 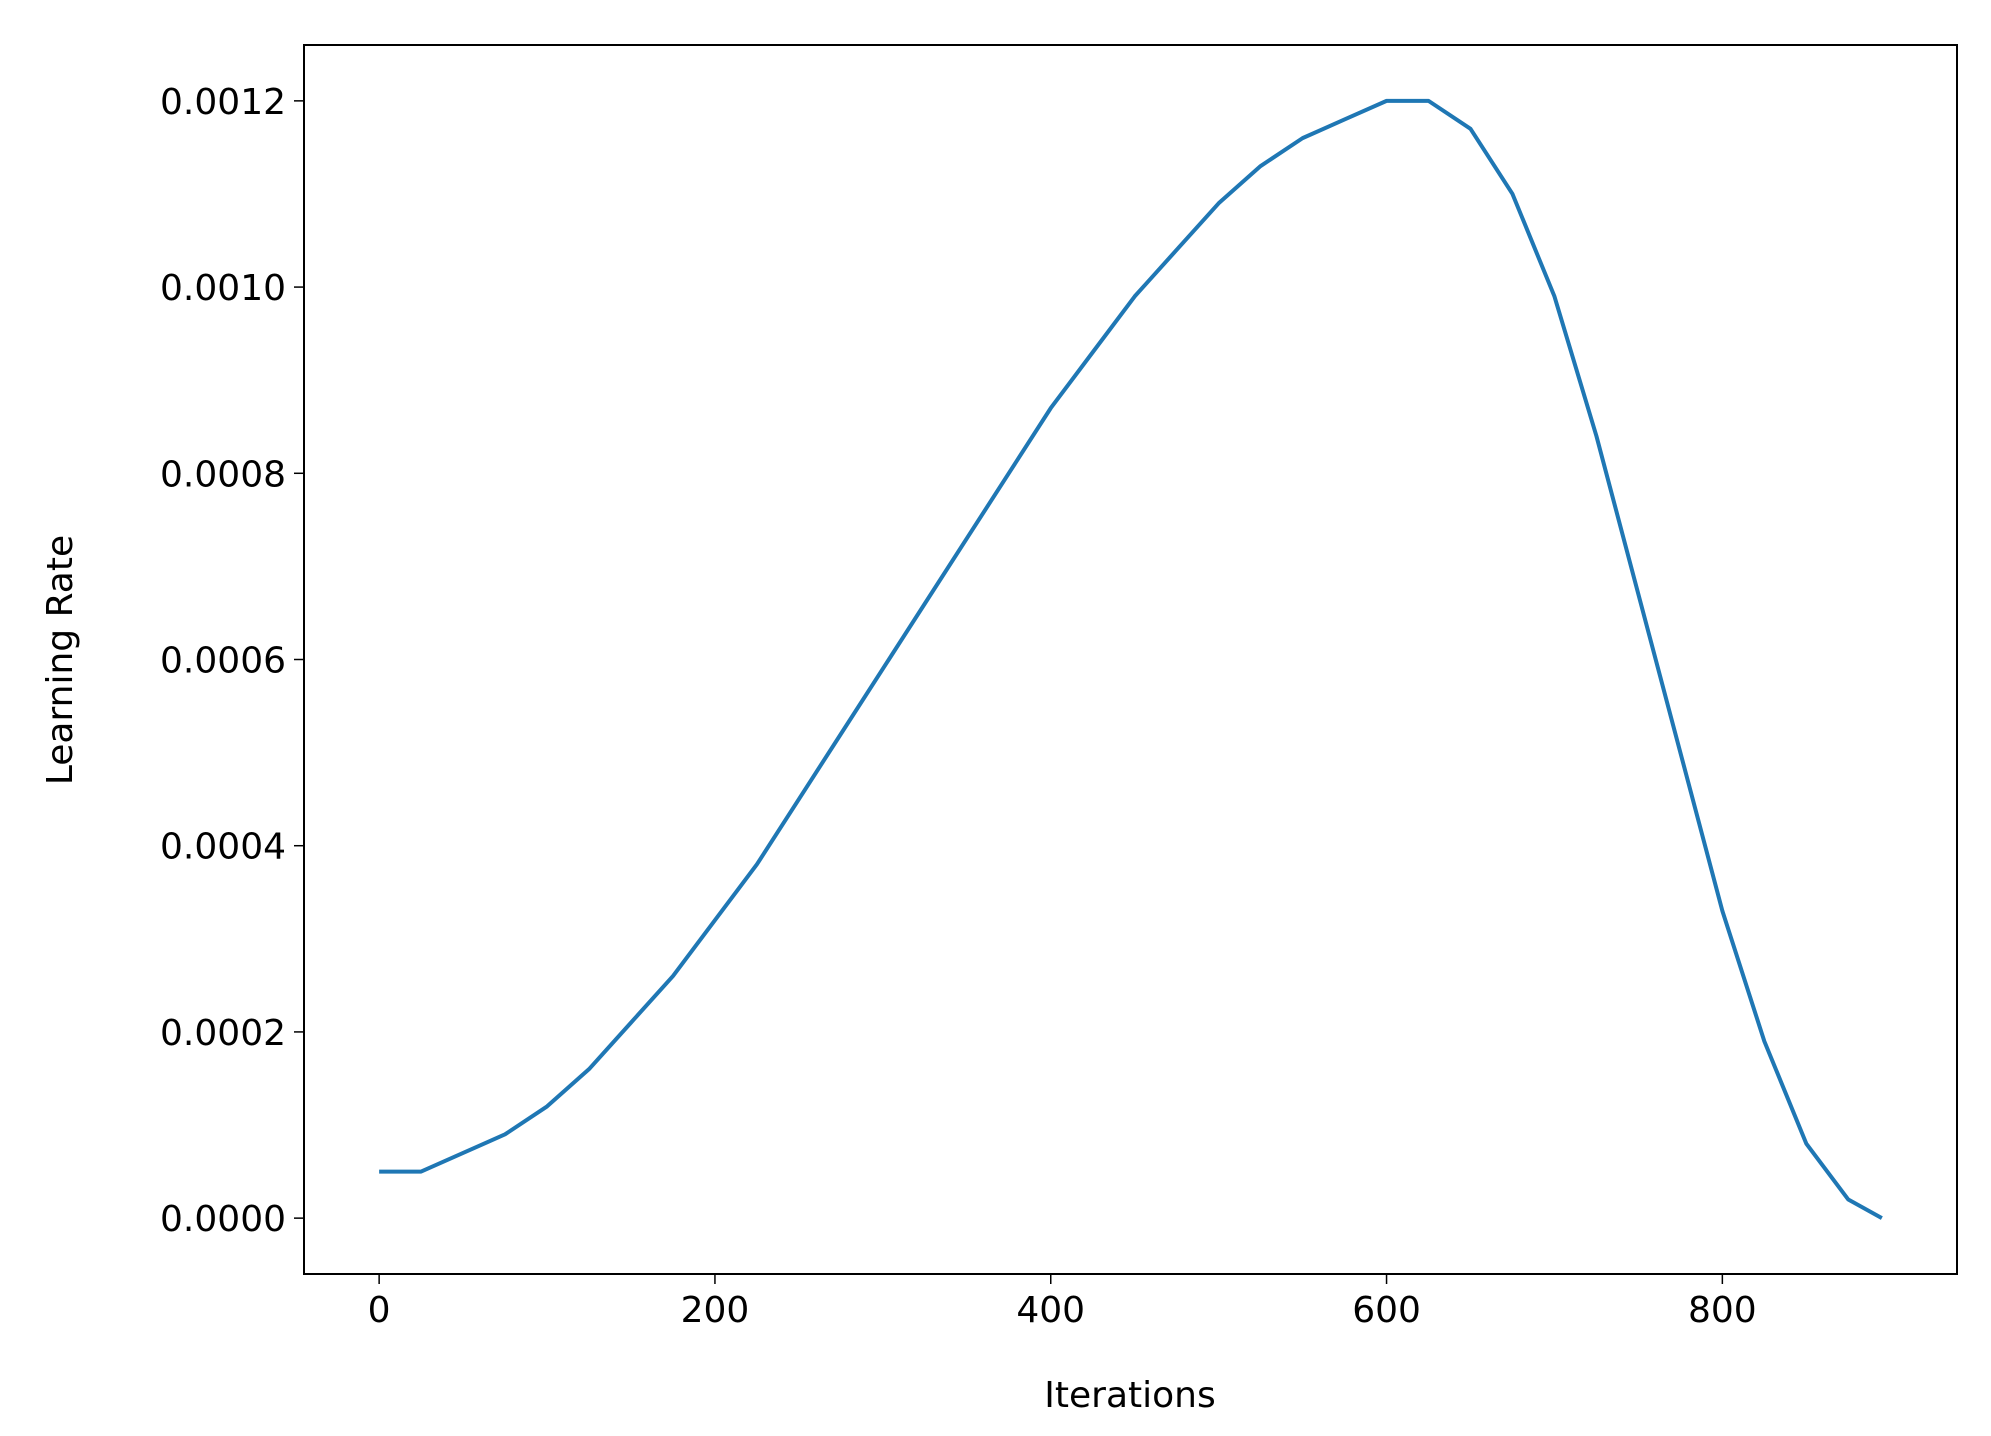 I want to click on x-tick-label: 200, so click(x=715, y=1310).